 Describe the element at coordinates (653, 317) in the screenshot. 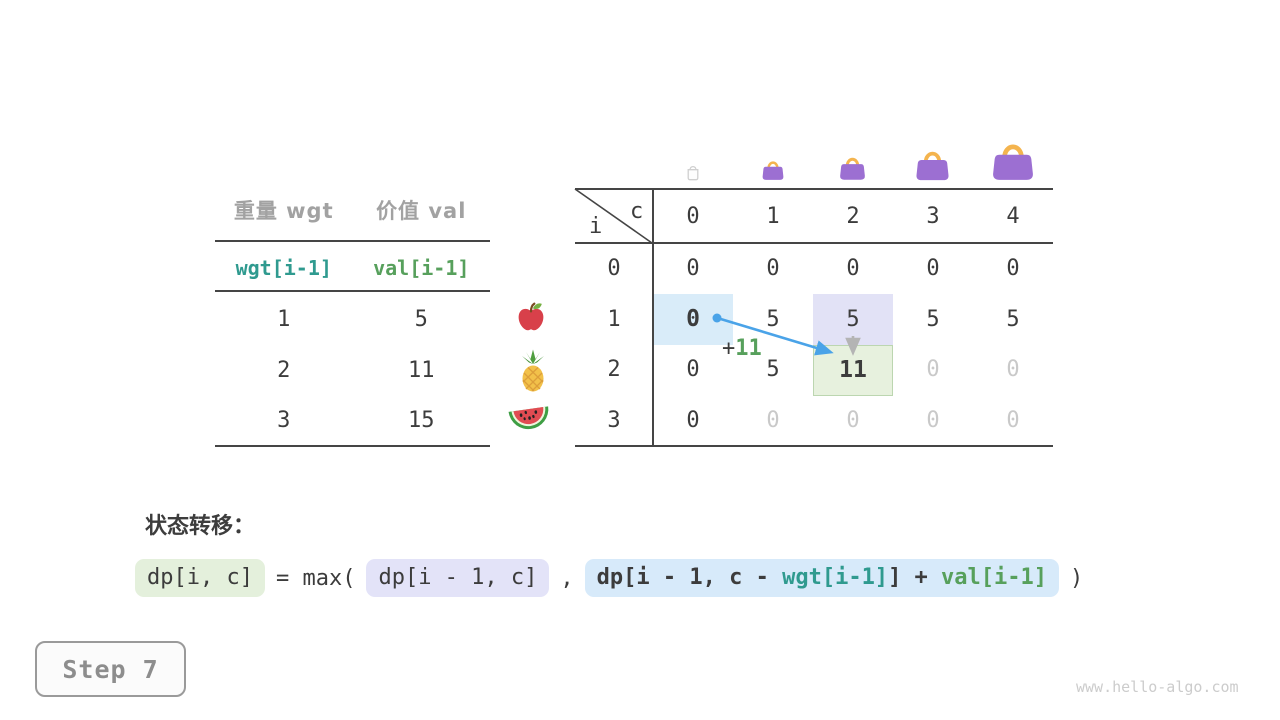

I see `dp-table-rule-vertical` at that location.